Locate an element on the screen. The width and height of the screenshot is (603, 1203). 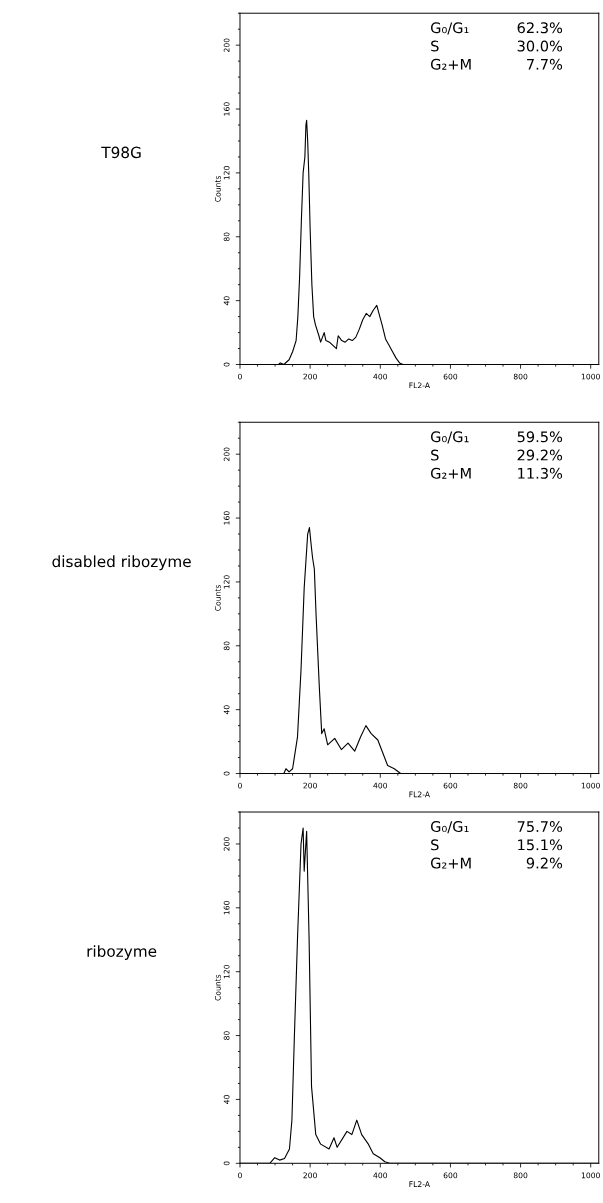
text: G₂+M 7.7% is located at coordinates (496, 64).